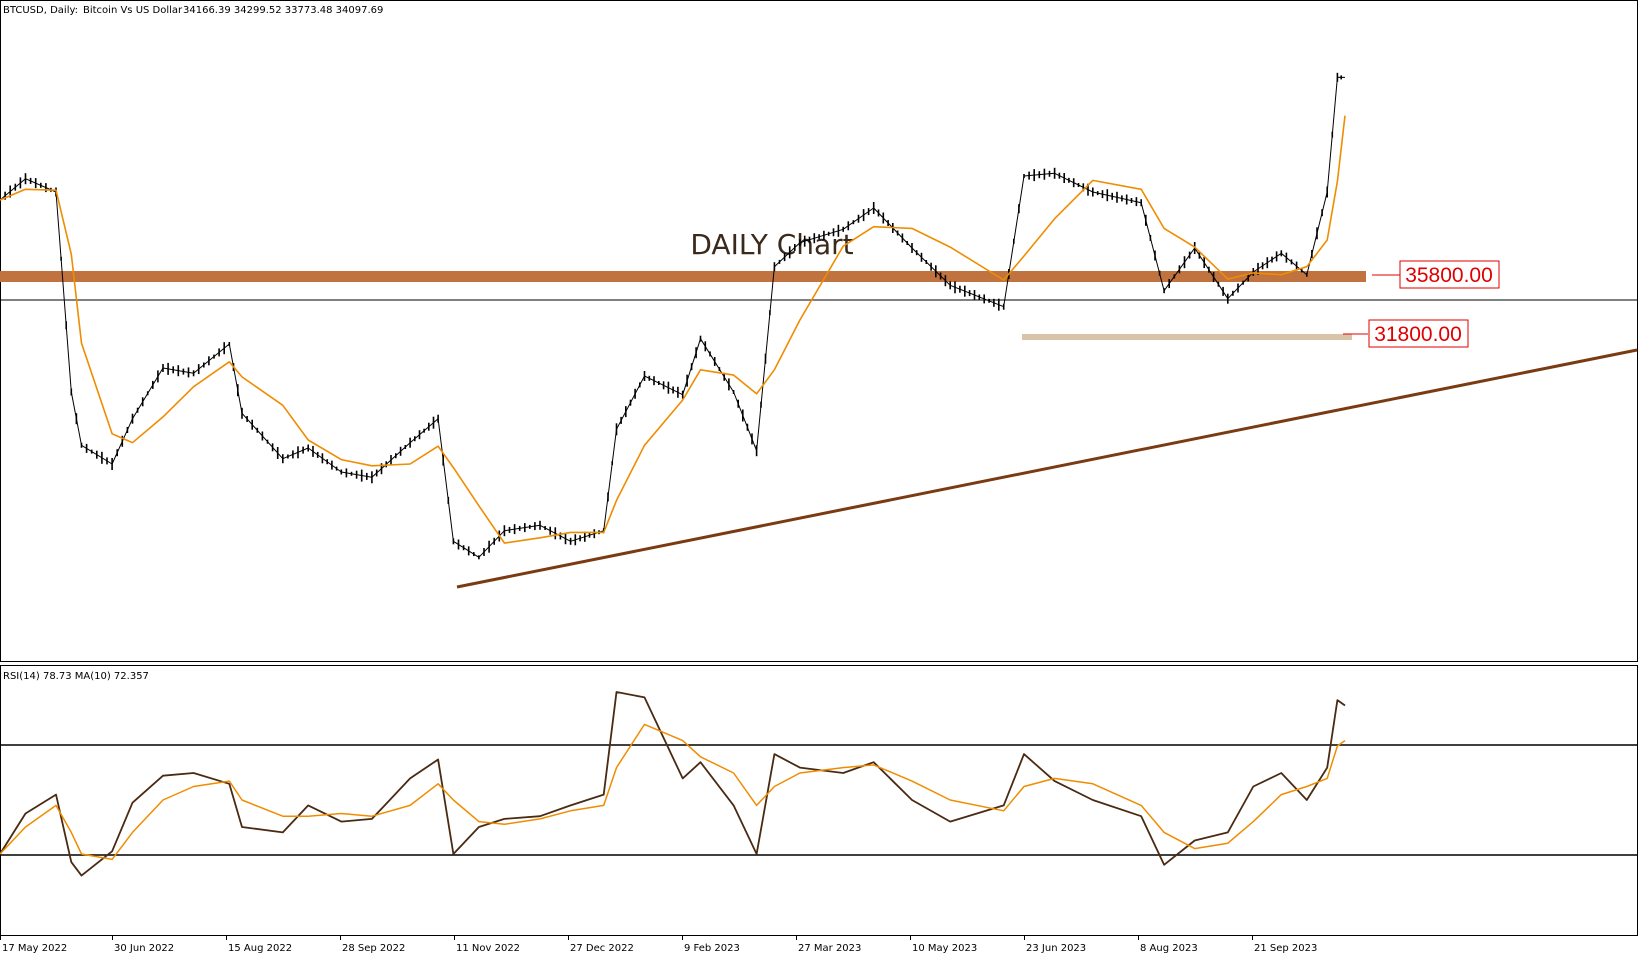 This screenshot has height=954, width=1638. I want to click on x-tick-label: 28 Sep 2022, so click(373, 948).